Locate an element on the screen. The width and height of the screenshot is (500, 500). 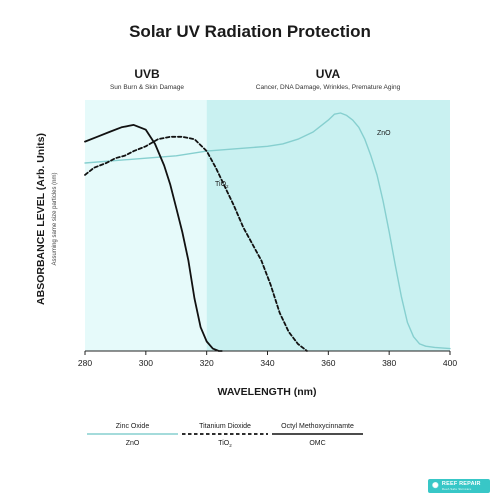
brand-name: REEF REPAIR is located at coordinates (461, 484).